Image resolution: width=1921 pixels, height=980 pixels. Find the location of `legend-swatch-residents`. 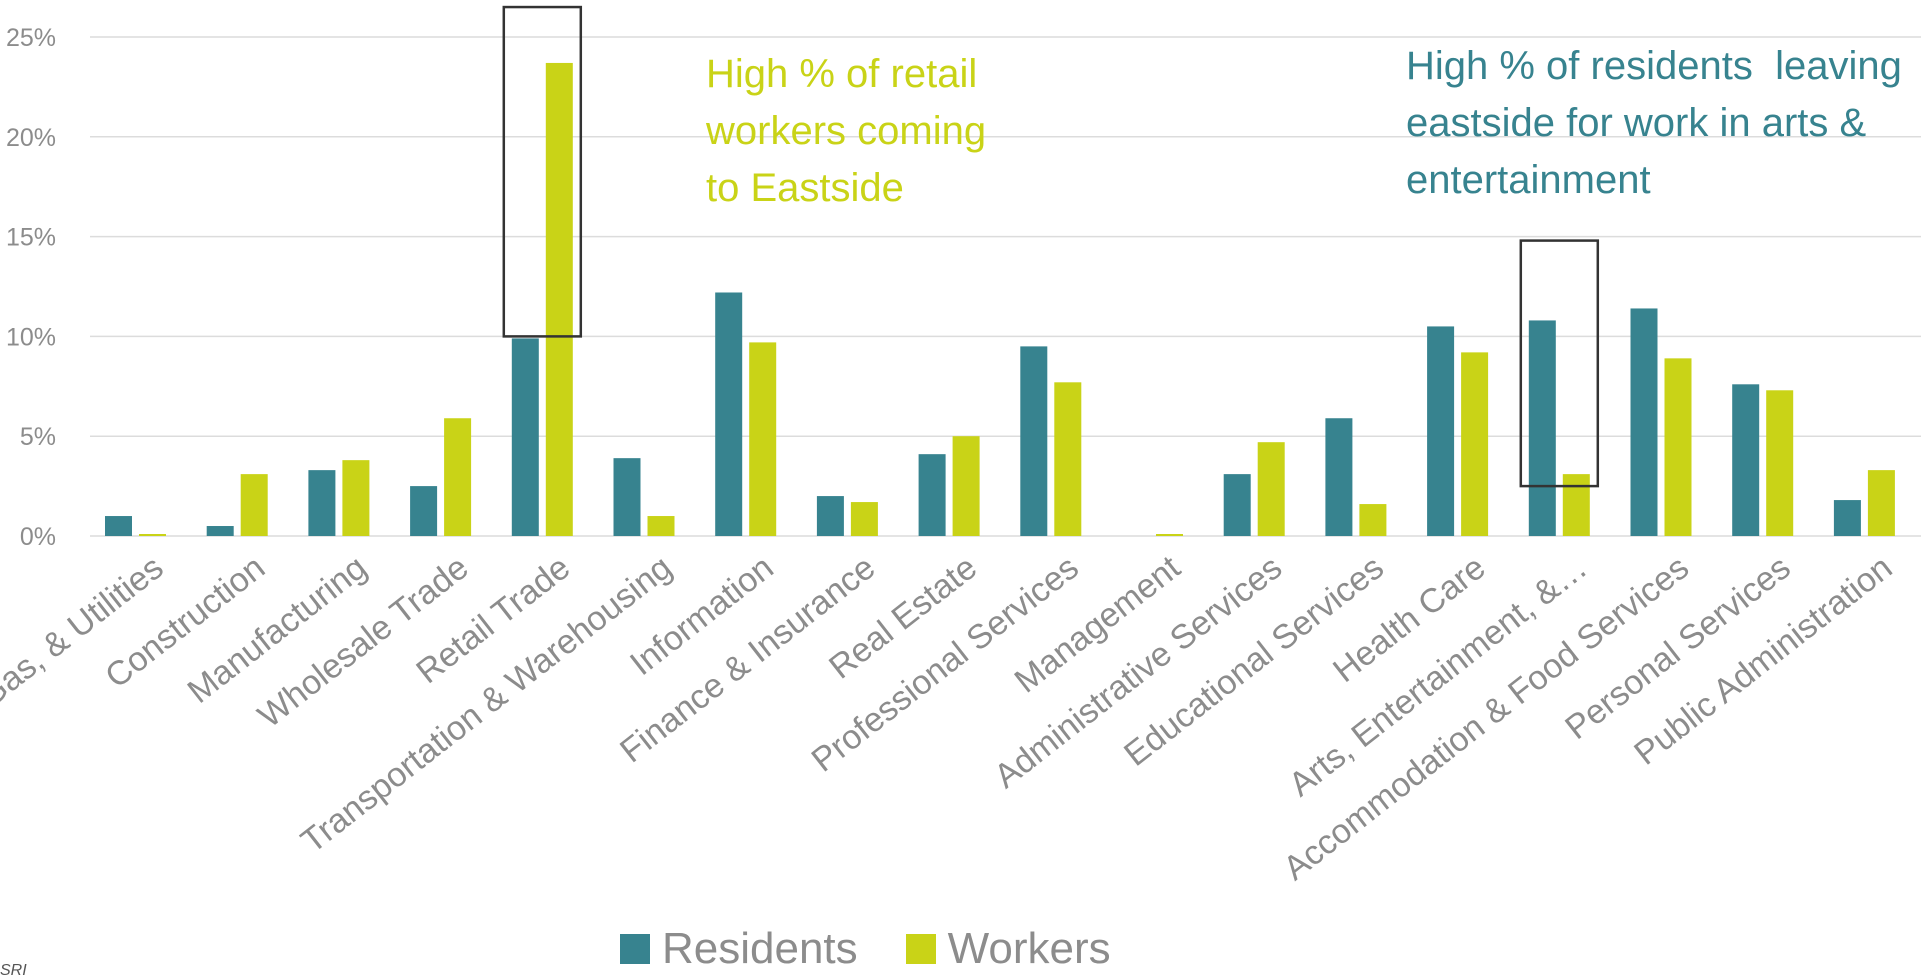

legend-swatch-residents is located at coordinates (635, 949).